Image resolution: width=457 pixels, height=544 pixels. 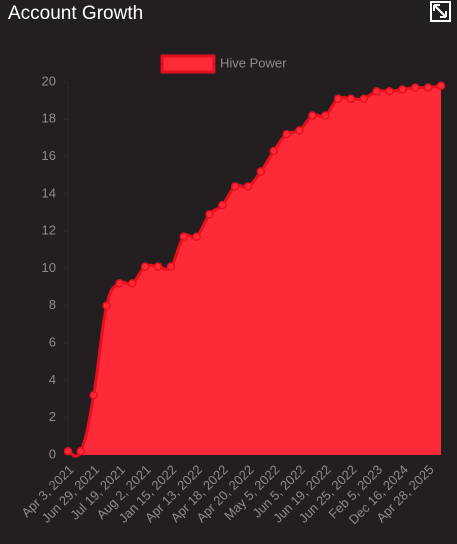 What do you see at coordinates (52, 304) in the screenshot?
I see `y-tick-label: 8` at bounding box center [52, 304].